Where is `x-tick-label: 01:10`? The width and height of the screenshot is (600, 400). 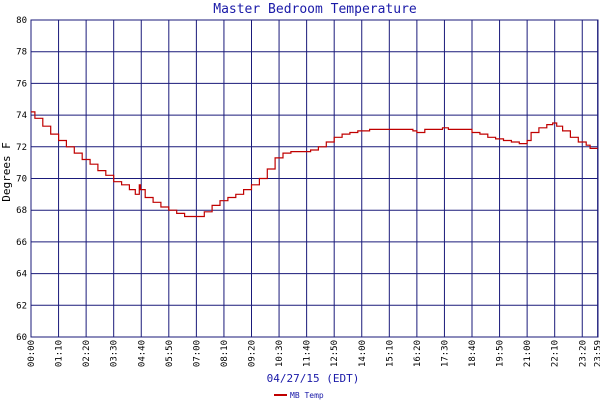
x-tick-label: 01:10 is located at coordinates (60, 353).